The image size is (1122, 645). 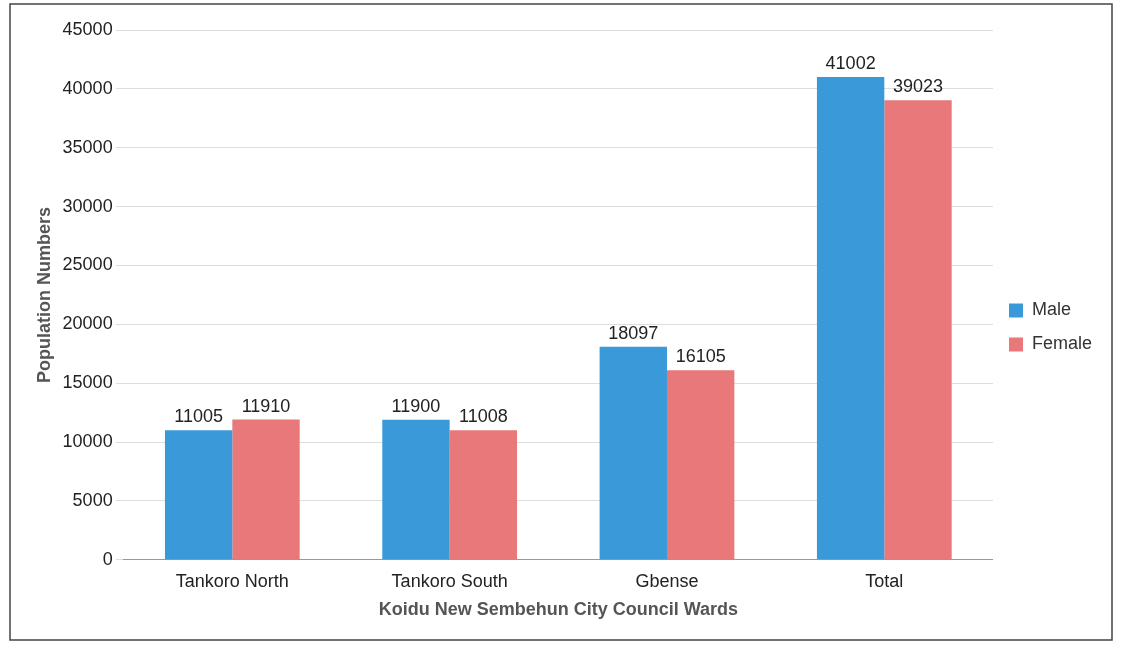 What do you see at coordinates (232, 580) in the screenshot?
I see `x-tick-label: Tankoro North` at bounding box center [232, 580].